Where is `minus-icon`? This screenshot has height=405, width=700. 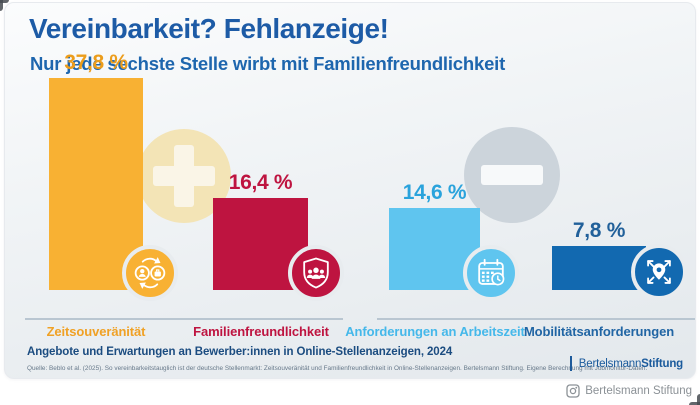
minus-icon is located at coordinates (512, 175).